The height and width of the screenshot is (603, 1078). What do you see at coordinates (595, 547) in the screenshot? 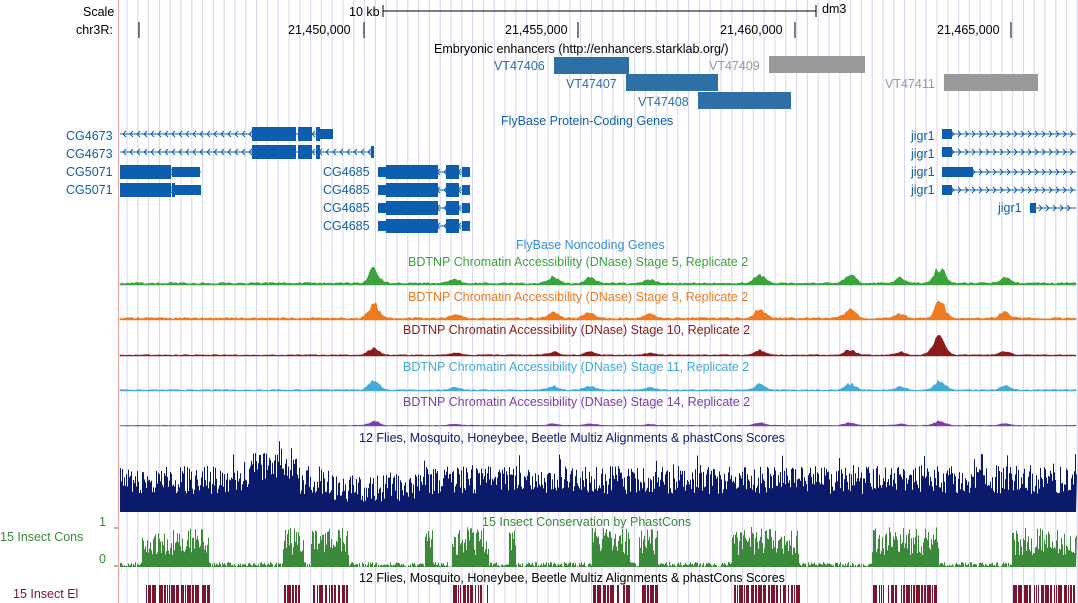
I see `phastcons-wiggle` at bounding box center [595, 547].